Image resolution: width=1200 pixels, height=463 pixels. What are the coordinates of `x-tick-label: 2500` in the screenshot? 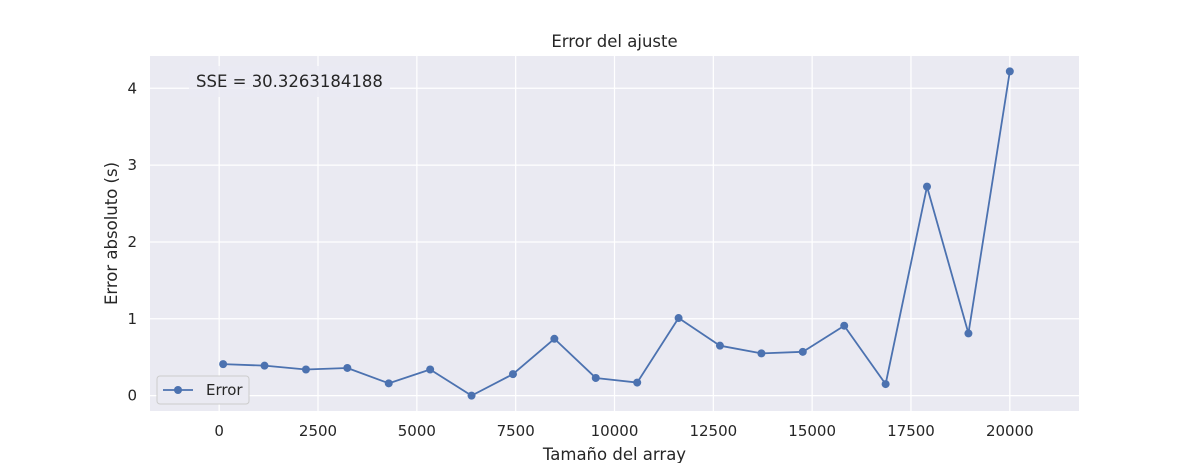 It's located at (318, 431).